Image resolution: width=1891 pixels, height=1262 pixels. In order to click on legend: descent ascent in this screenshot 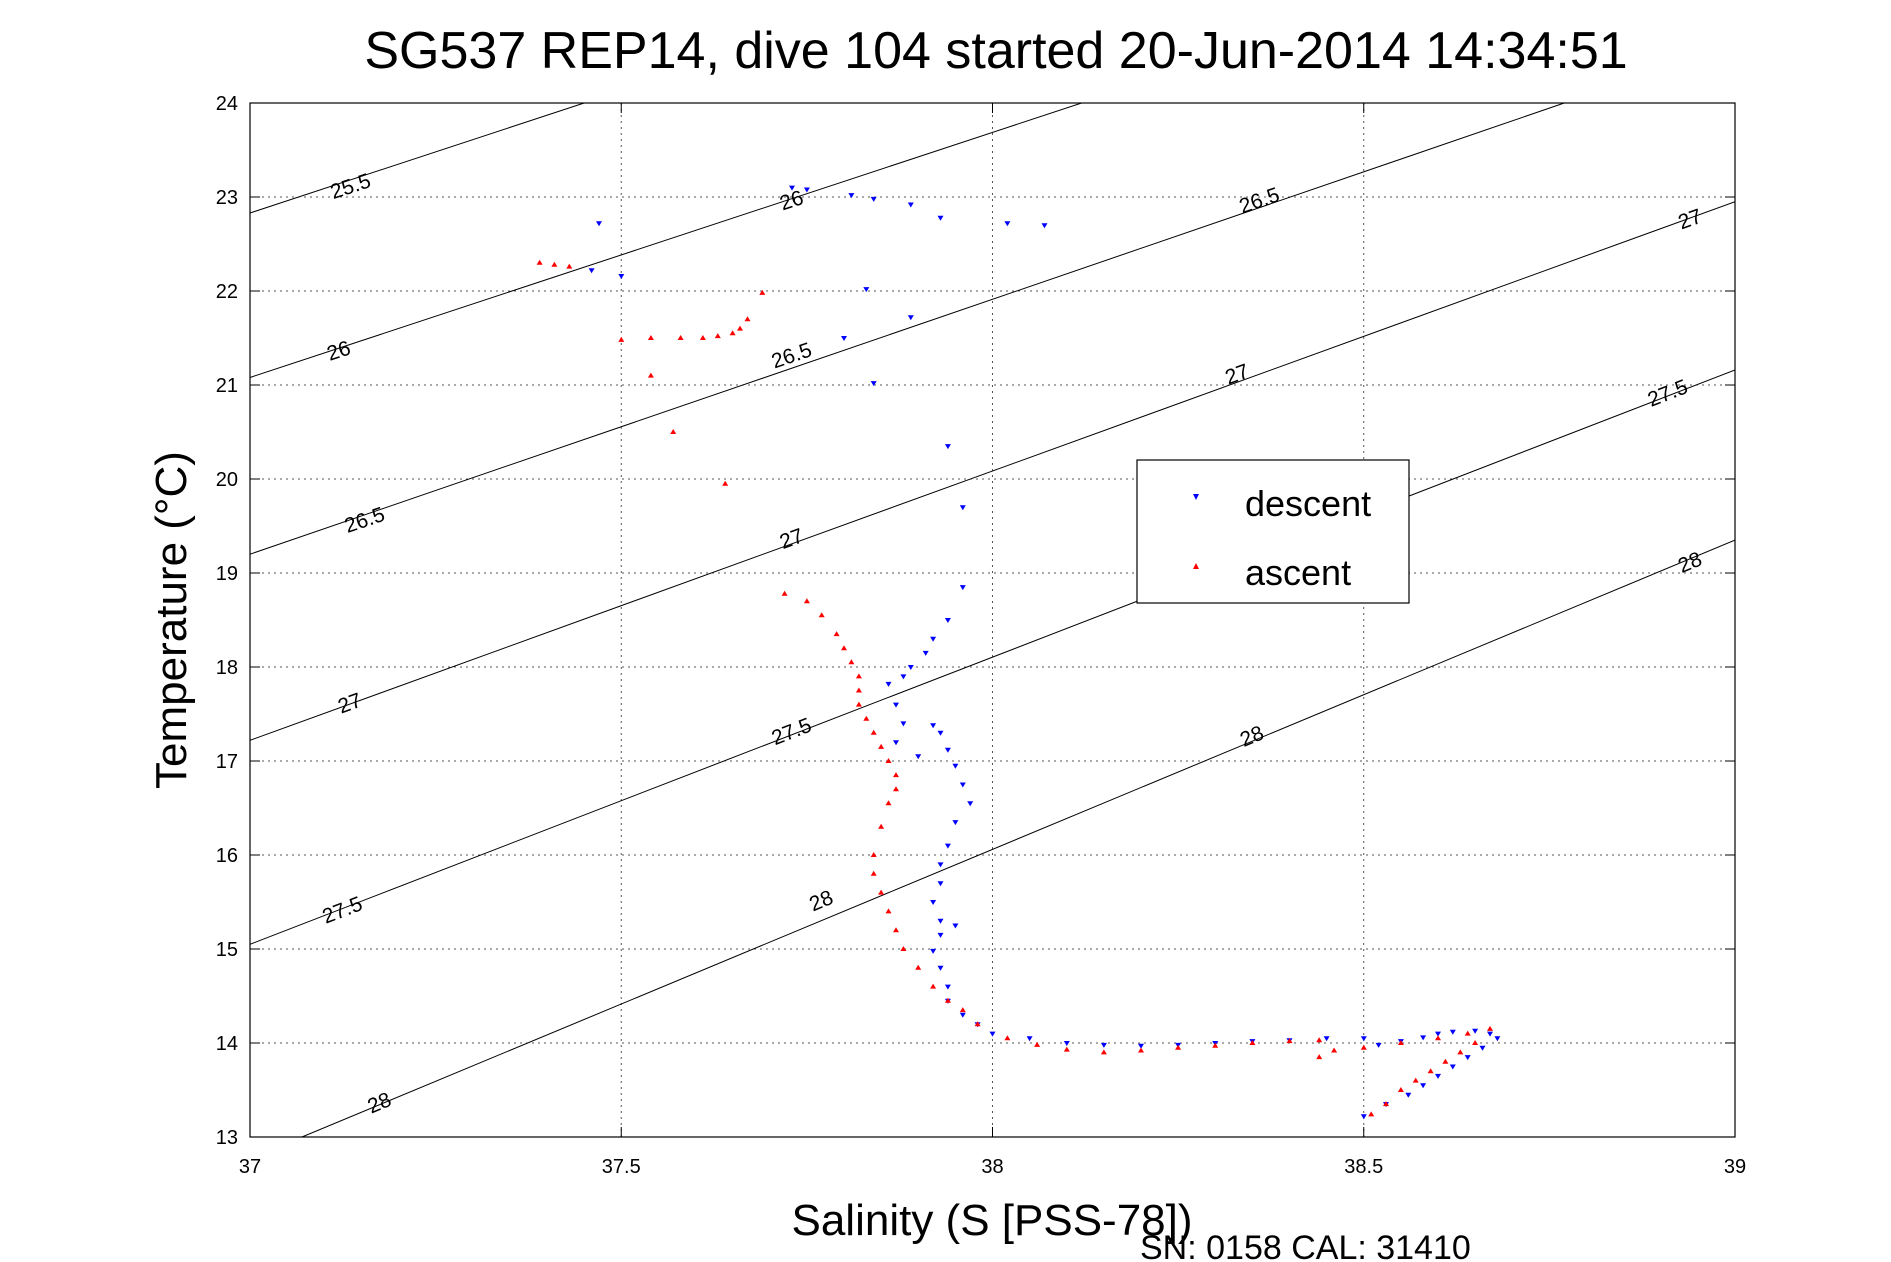, I will do `click(1273, 531)`.